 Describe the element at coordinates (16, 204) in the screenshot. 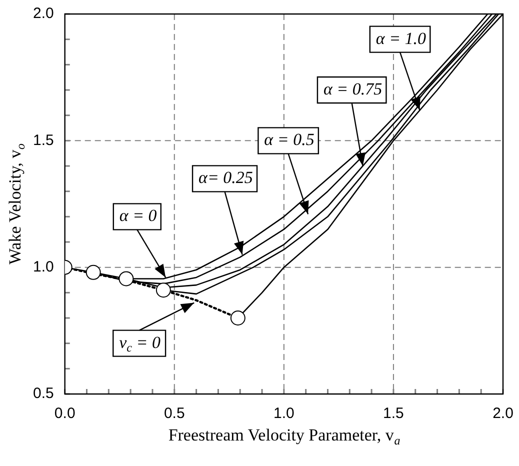

I see `y-axis-title: Wake Velocity, vo` at that location.